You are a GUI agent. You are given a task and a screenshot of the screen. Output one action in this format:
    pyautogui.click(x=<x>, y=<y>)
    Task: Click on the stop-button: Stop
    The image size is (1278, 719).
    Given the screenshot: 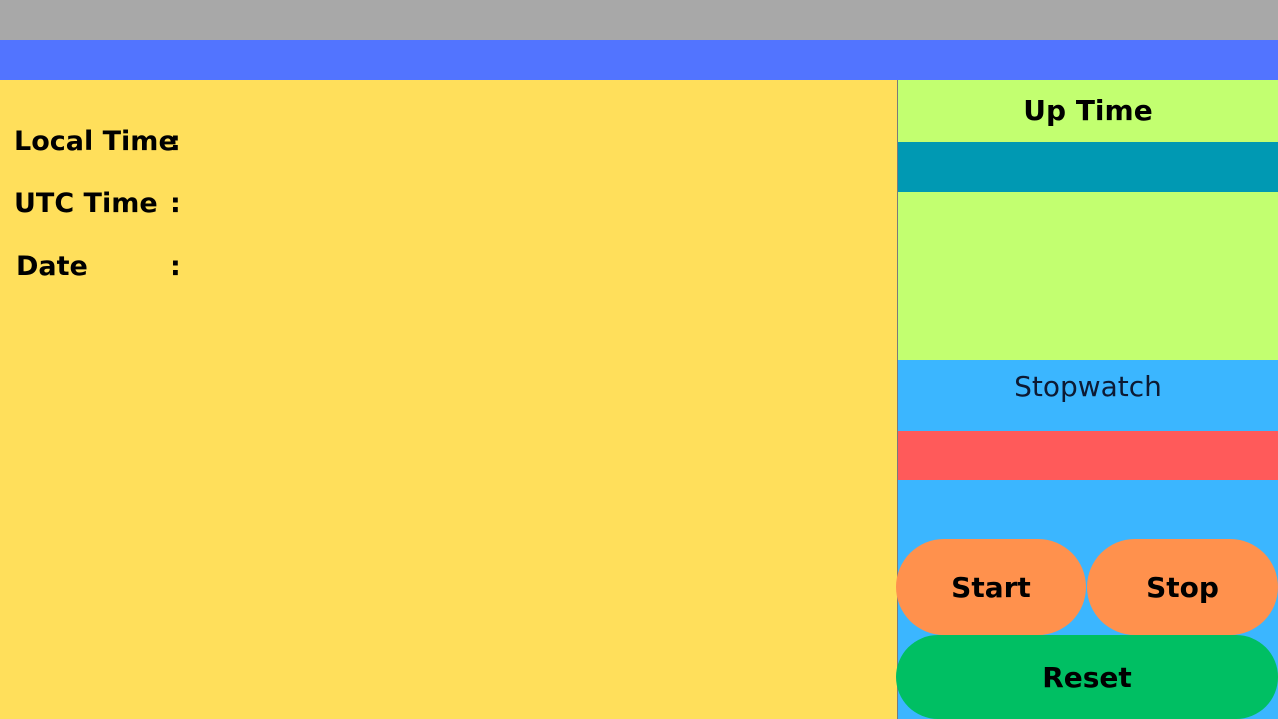 What is the action you would take?
    pyautogui.click(x=1182, y=587)
    